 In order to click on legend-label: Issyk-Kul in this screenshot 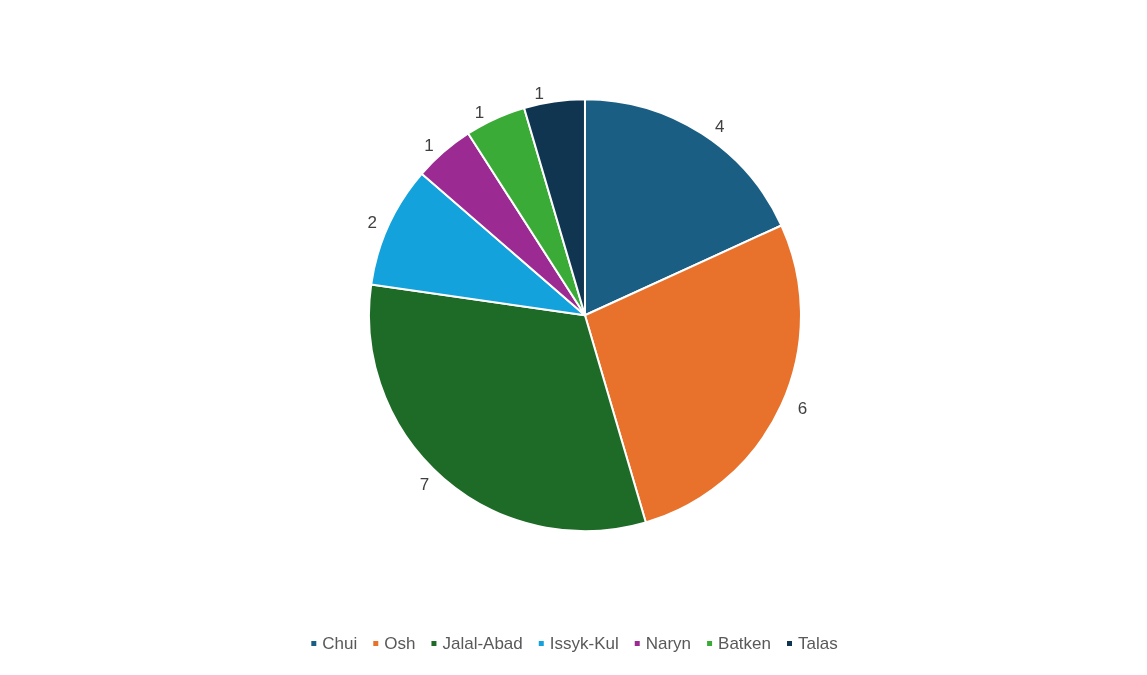, I will do `click(584, 643)`.